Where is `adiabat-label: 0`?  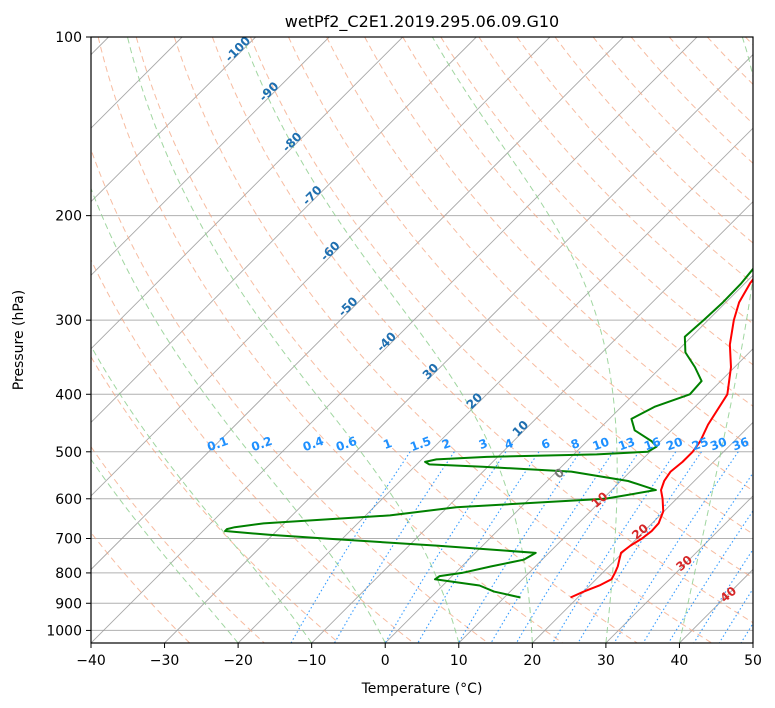
adiabat-label: 0 is located at coordinates (559, 473).